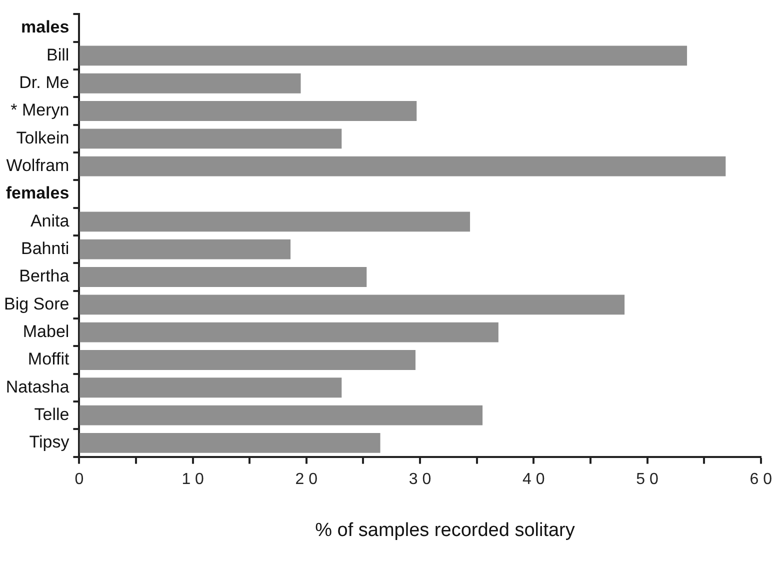 The image size is (778, 565). What do you see at coordinates (58, 54) in the screenshot?
I see `y-tick-label: Bill` at bounding box center [58, 54].